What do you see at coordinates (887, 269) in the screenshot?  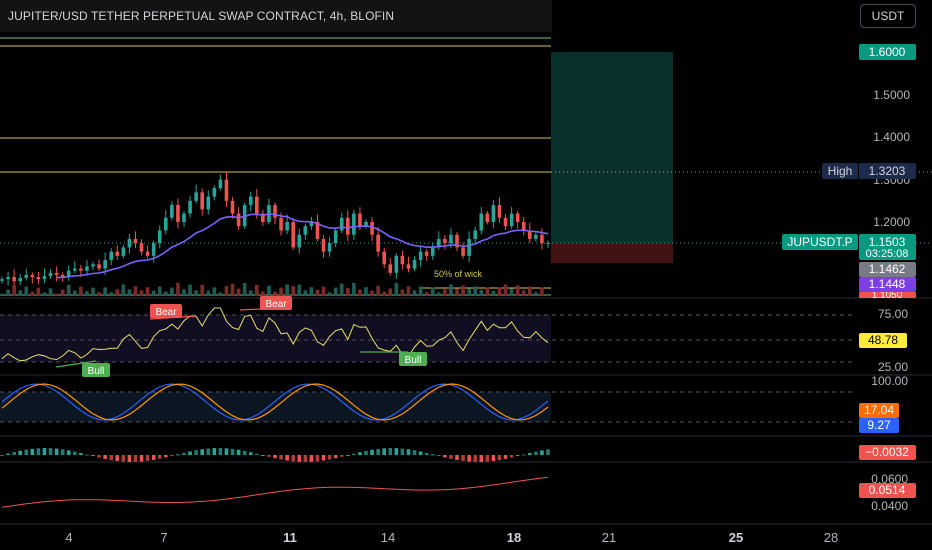 I see `level-label-1-text: 1.1462` at bounding box center [887, 269].